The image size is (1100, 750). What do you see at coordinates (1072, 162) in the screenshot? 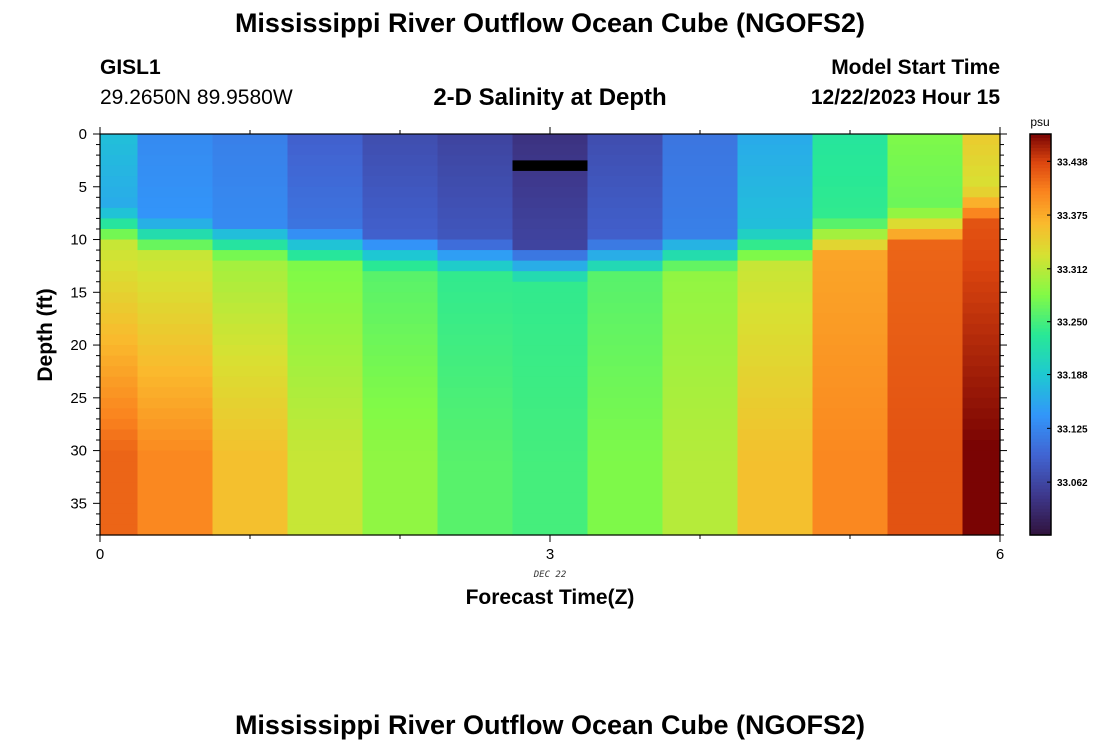
I see `colorbar-tick-label: 33.438` at bounding box center [1072, 162].